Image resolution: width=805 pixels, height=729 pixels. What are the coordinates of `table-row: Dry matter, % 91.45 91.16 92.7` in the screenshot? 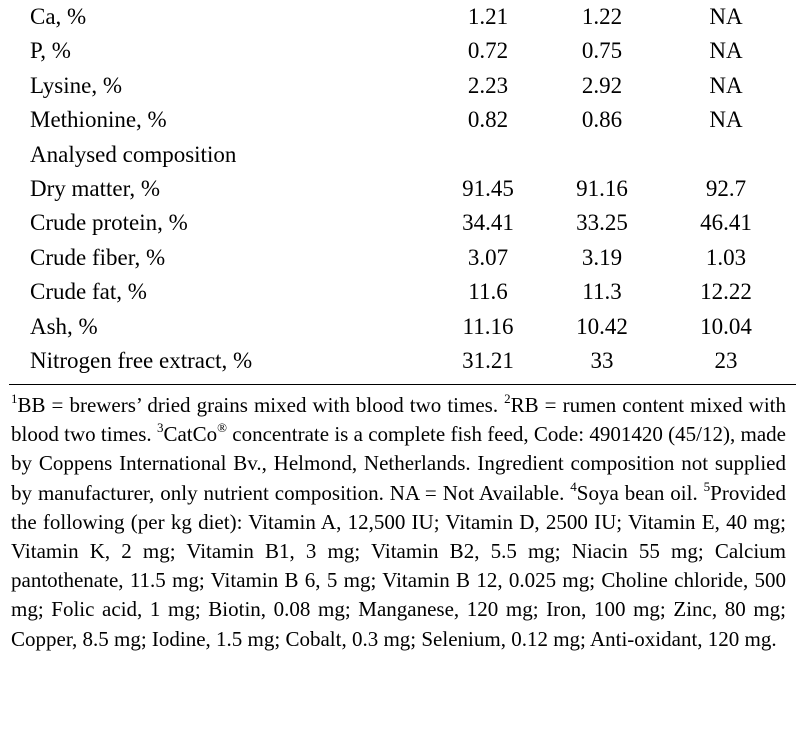 It's located at (402, 189).